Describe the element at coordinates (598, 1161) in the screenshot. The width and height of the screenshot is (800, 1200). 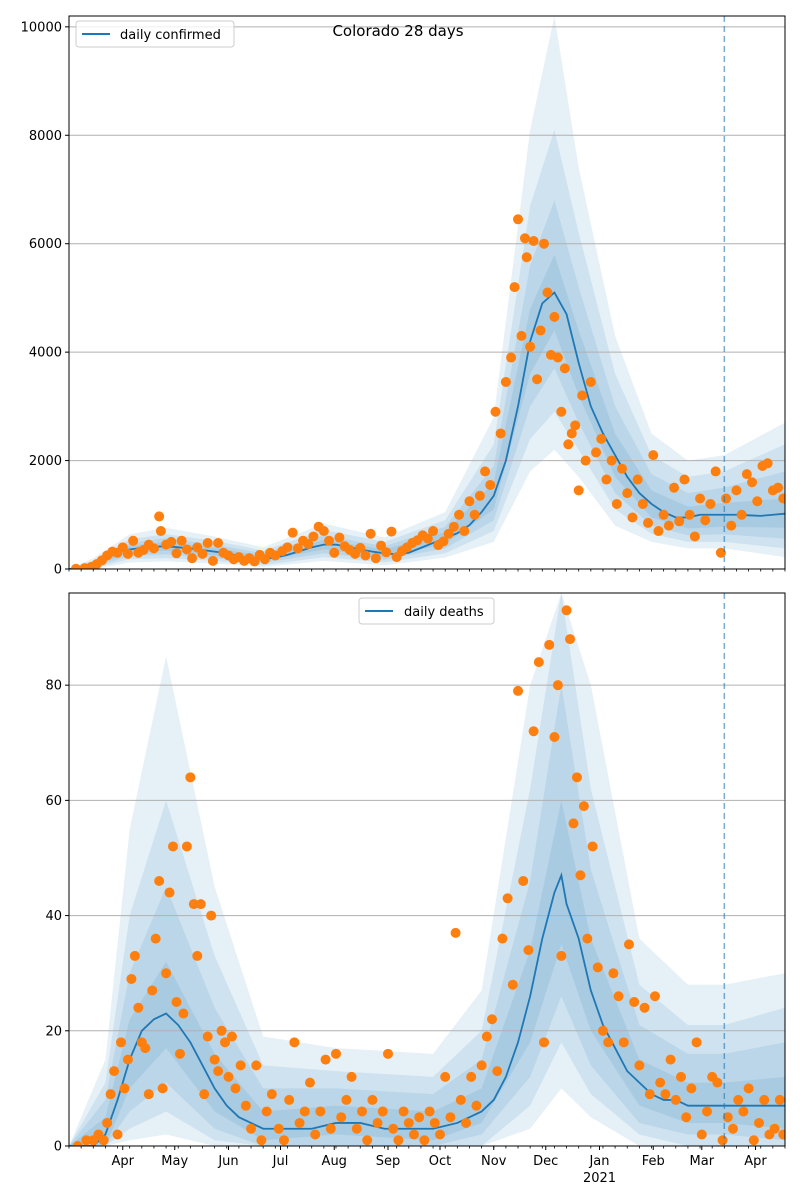
I see `deaths-xtick-label: Jan` at that location.